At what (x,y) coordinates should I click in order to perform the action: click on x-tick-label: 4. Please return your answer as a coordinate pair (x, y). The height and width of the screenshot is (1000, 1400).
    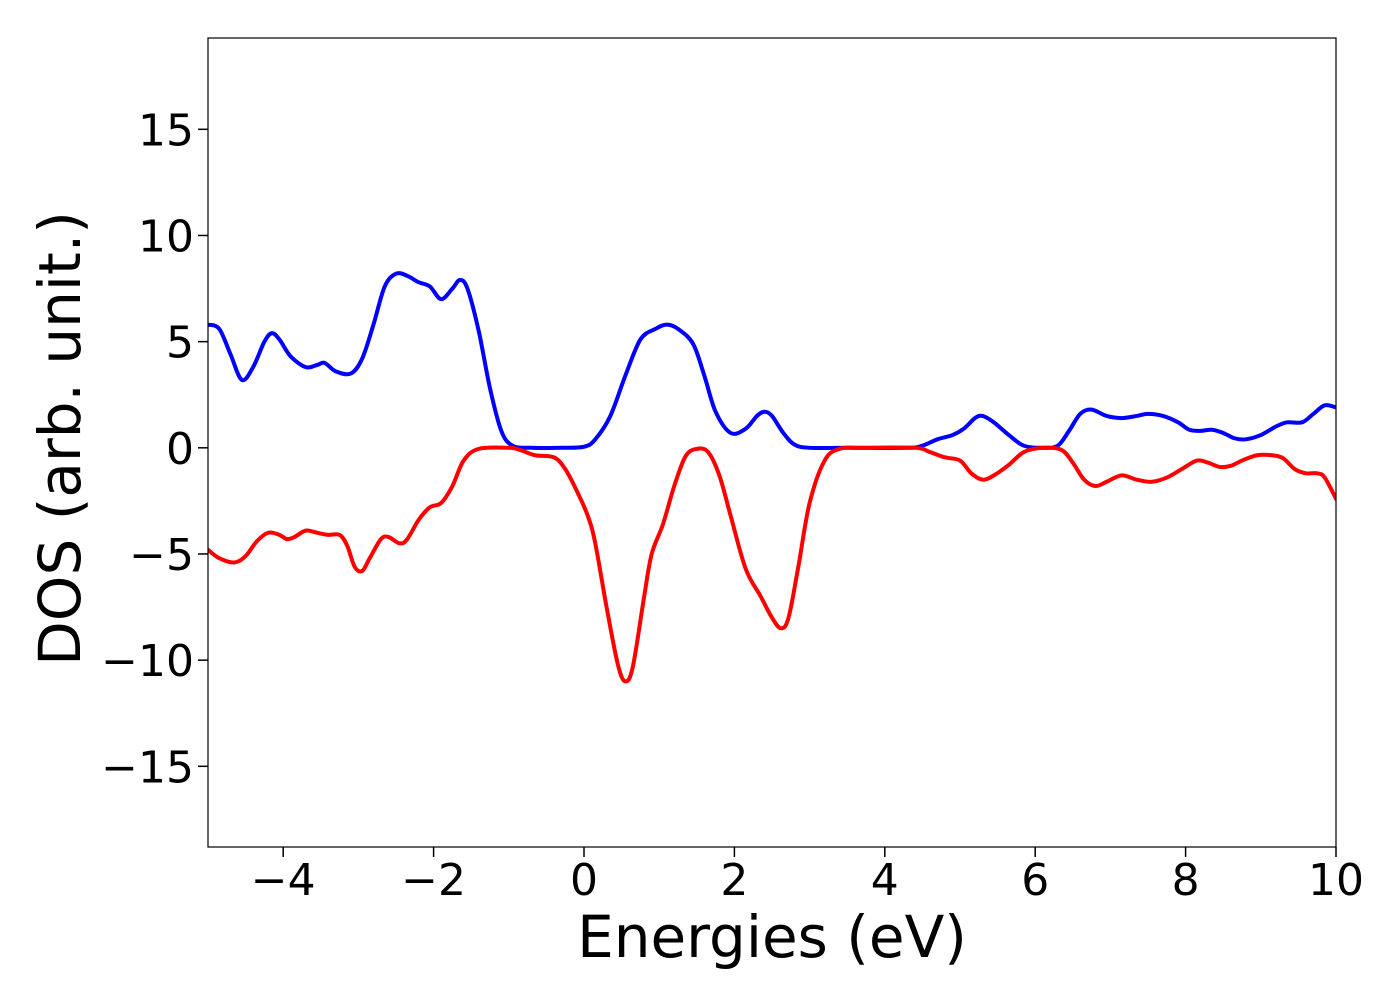
    Looking at the image, I should click on (885, 880).